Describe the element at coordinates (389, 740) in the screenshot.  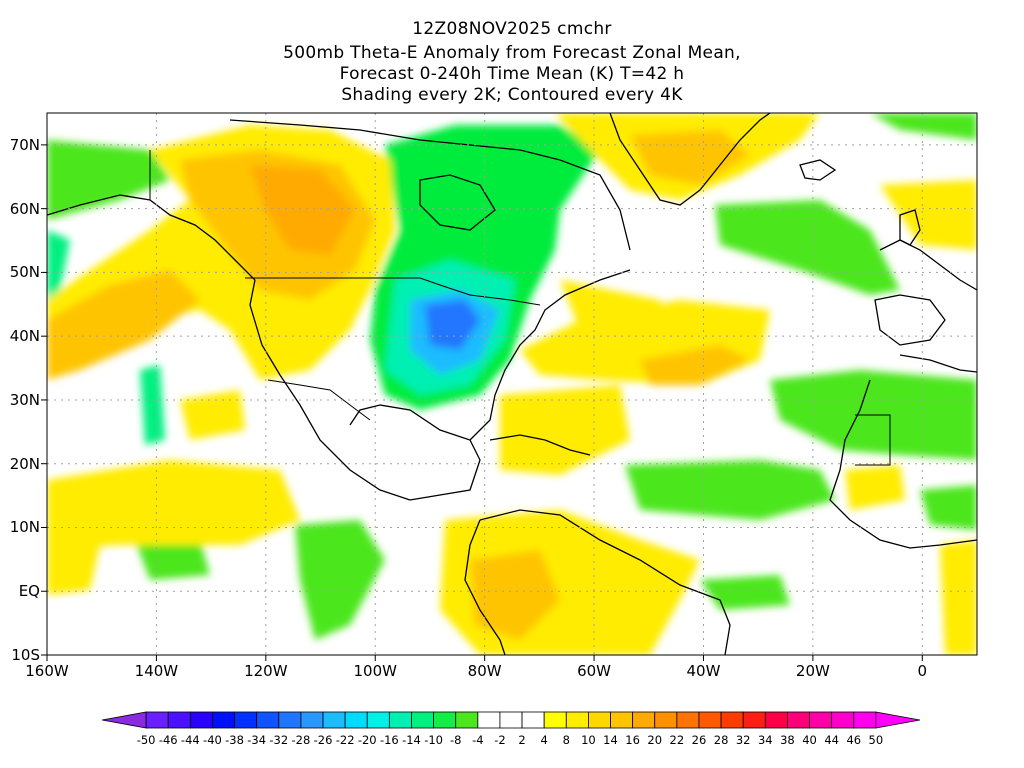
I see `colorbar-label: -16` at that location.